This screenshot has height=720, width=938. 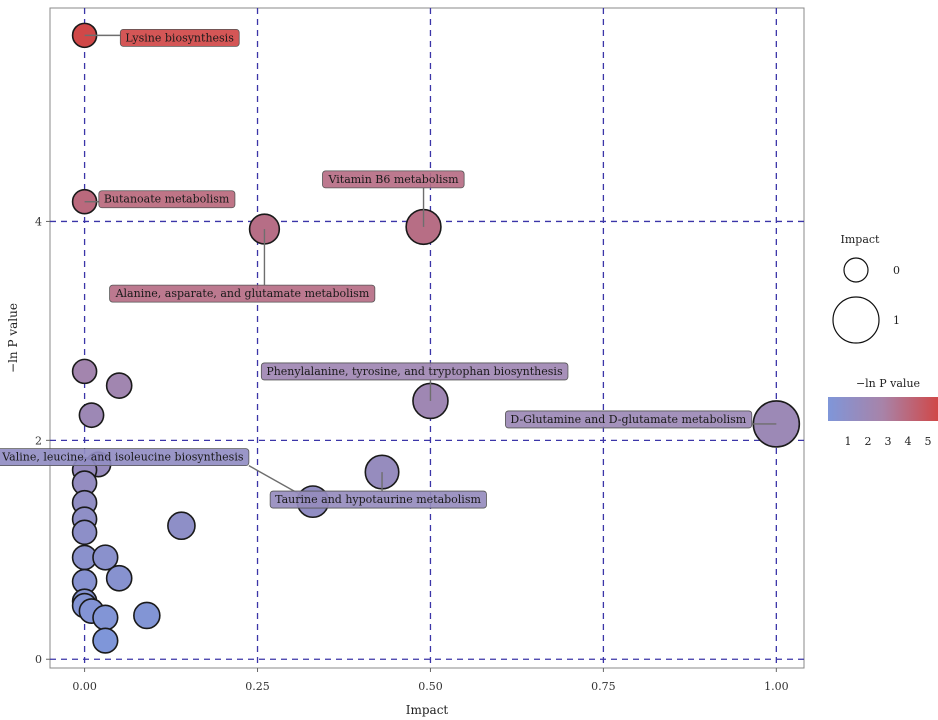 I want to click on point-label-text: Vitamin B6 metabolism, so click(x=394, y=179).